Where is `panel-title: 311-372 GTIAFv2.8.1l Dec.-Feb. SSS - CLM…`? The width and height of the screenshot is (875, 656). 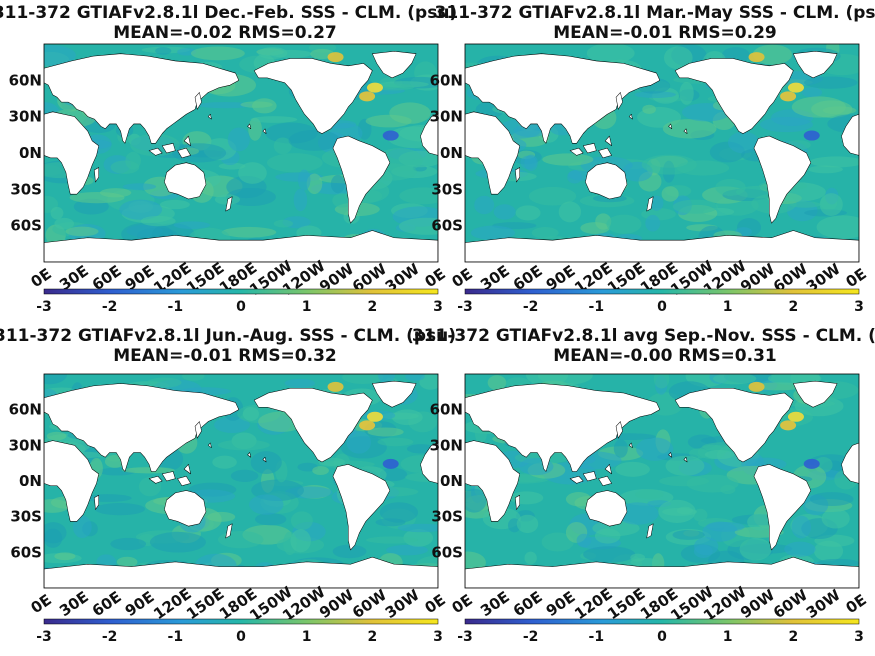
panel-title: 311-372 GTIAFv2.8.1l Dec.-Feb. SSS - CLM… is located at coordinates (228, 13).